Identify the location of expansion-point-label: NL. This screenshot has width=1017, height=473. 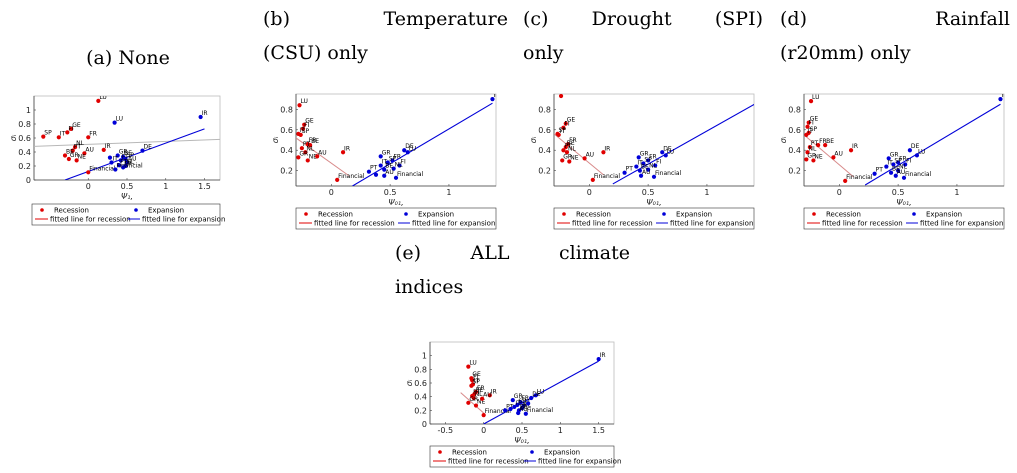
(903, 167).